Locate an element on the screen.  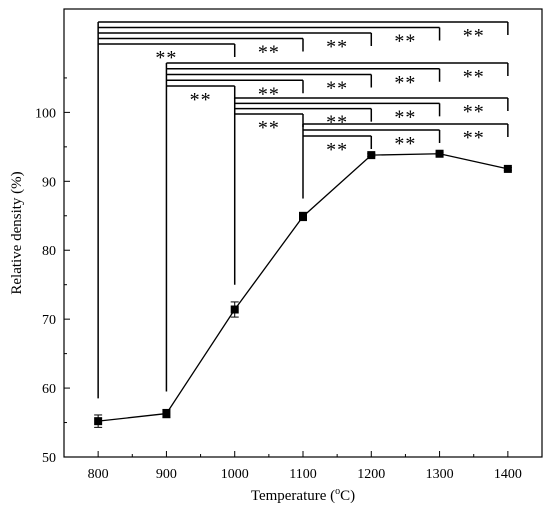
x-tick-label: 1200 is located at coordinates (371, 474).